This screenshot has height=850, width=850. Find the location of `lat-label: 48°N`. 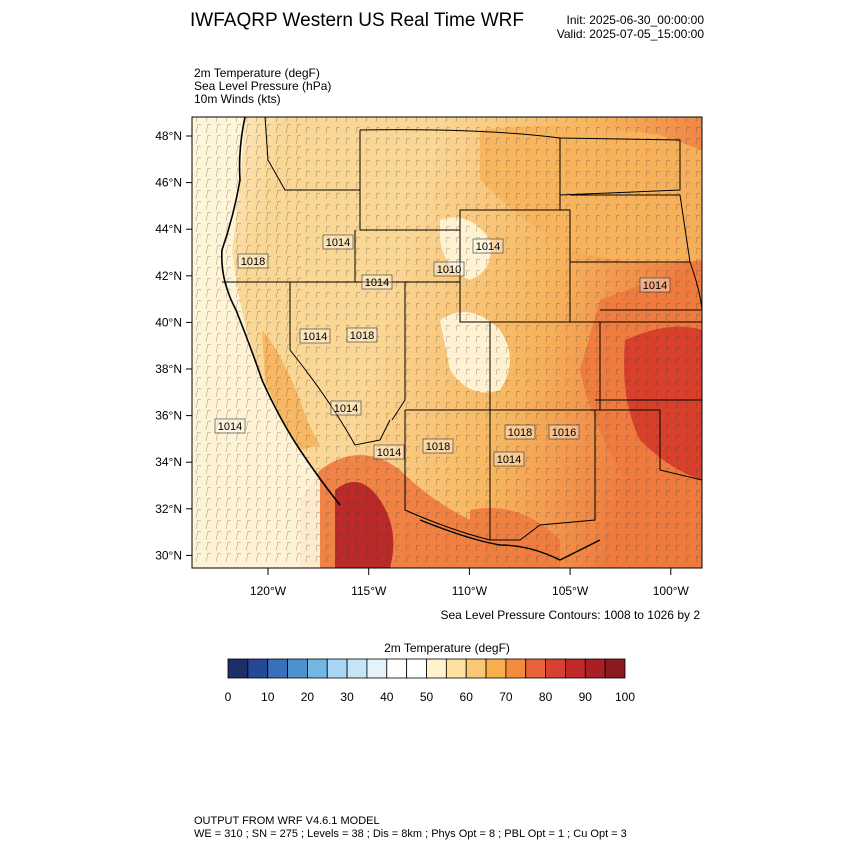

lat-label: 48°N is located at coordinates (168, 136).